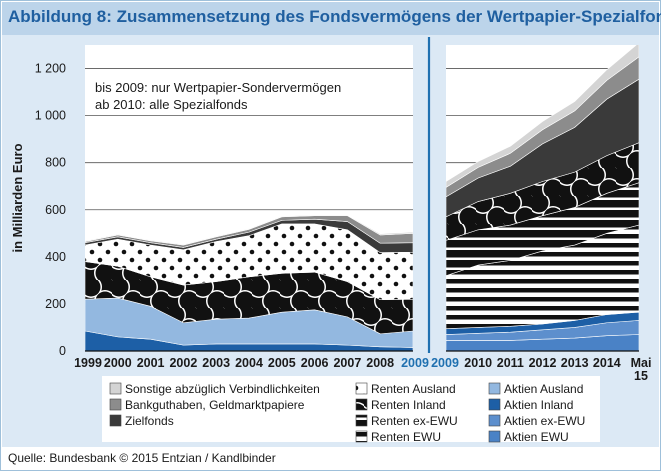 This screenshot has height=471, width=661. Describe the element at coordinates (215, 405) in the screenshot. I see `legend-label: Bankguthaben, Geldmarktpapiere` at that location.